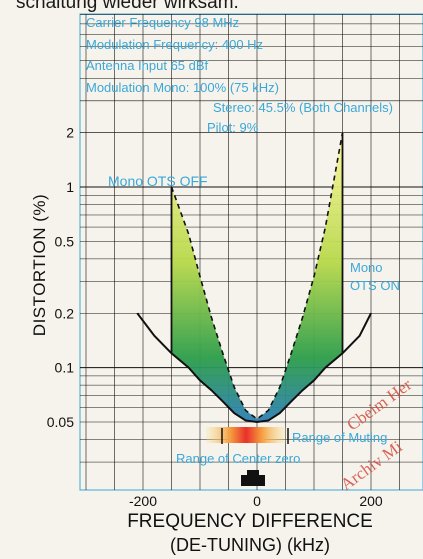 The width and height of the screenshot is (423, 559). What do you see at coordinates (182, 87) in the screenshot?
I see `info-line: Modulation Mono: 100% (75 kHz)` at bounding box center [182, 87].